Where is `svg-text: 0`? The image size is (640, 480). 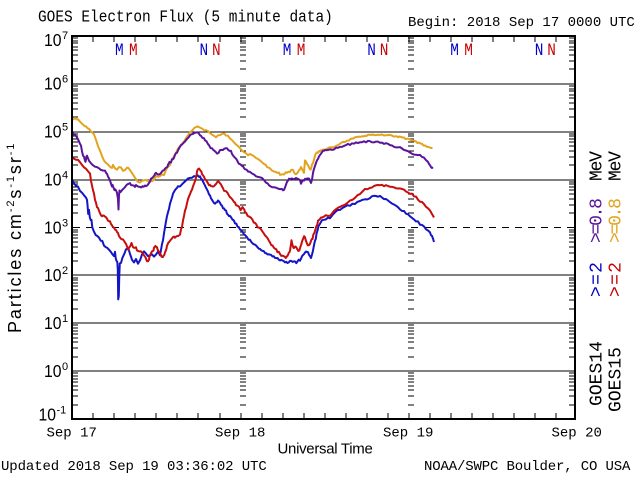
svg-text: 0 is located at coordinates (65, 367).